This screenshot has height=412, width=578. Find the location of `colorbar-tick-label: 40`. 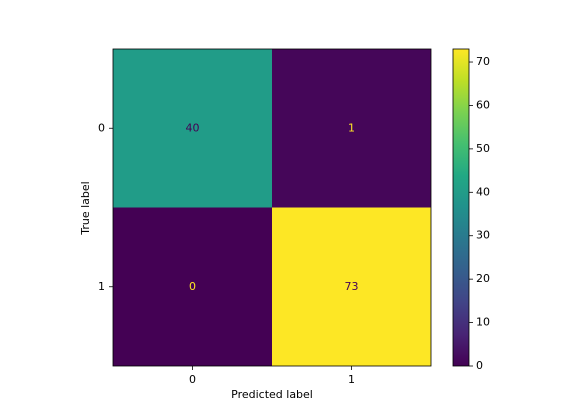

colorbar-tick-label: 40 is located at coordinates (483, 191).